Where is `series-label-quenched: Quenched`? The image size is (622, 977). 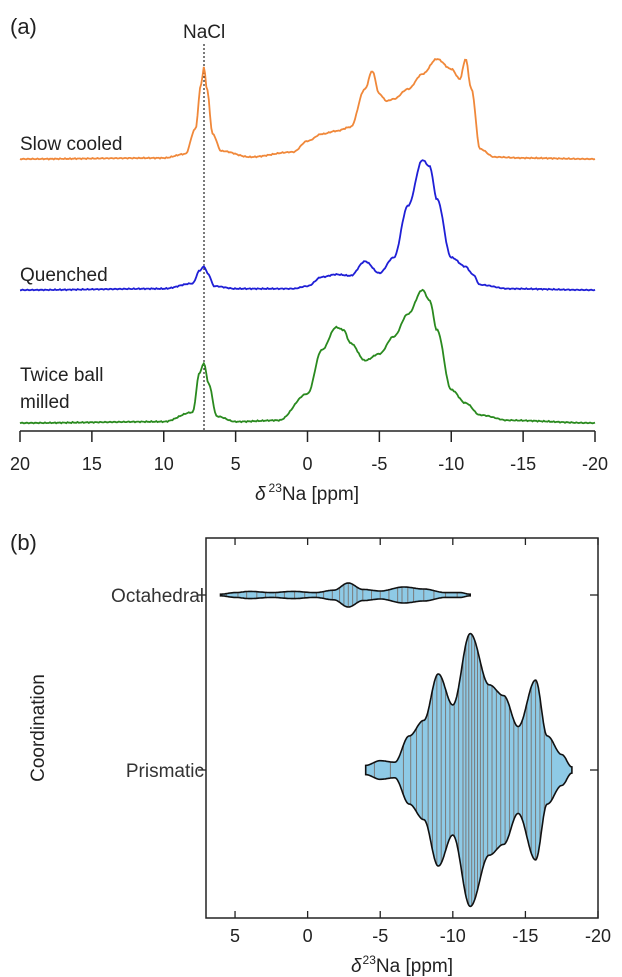
series-label-quenched: Quenched is located at coordinates (64, 275).